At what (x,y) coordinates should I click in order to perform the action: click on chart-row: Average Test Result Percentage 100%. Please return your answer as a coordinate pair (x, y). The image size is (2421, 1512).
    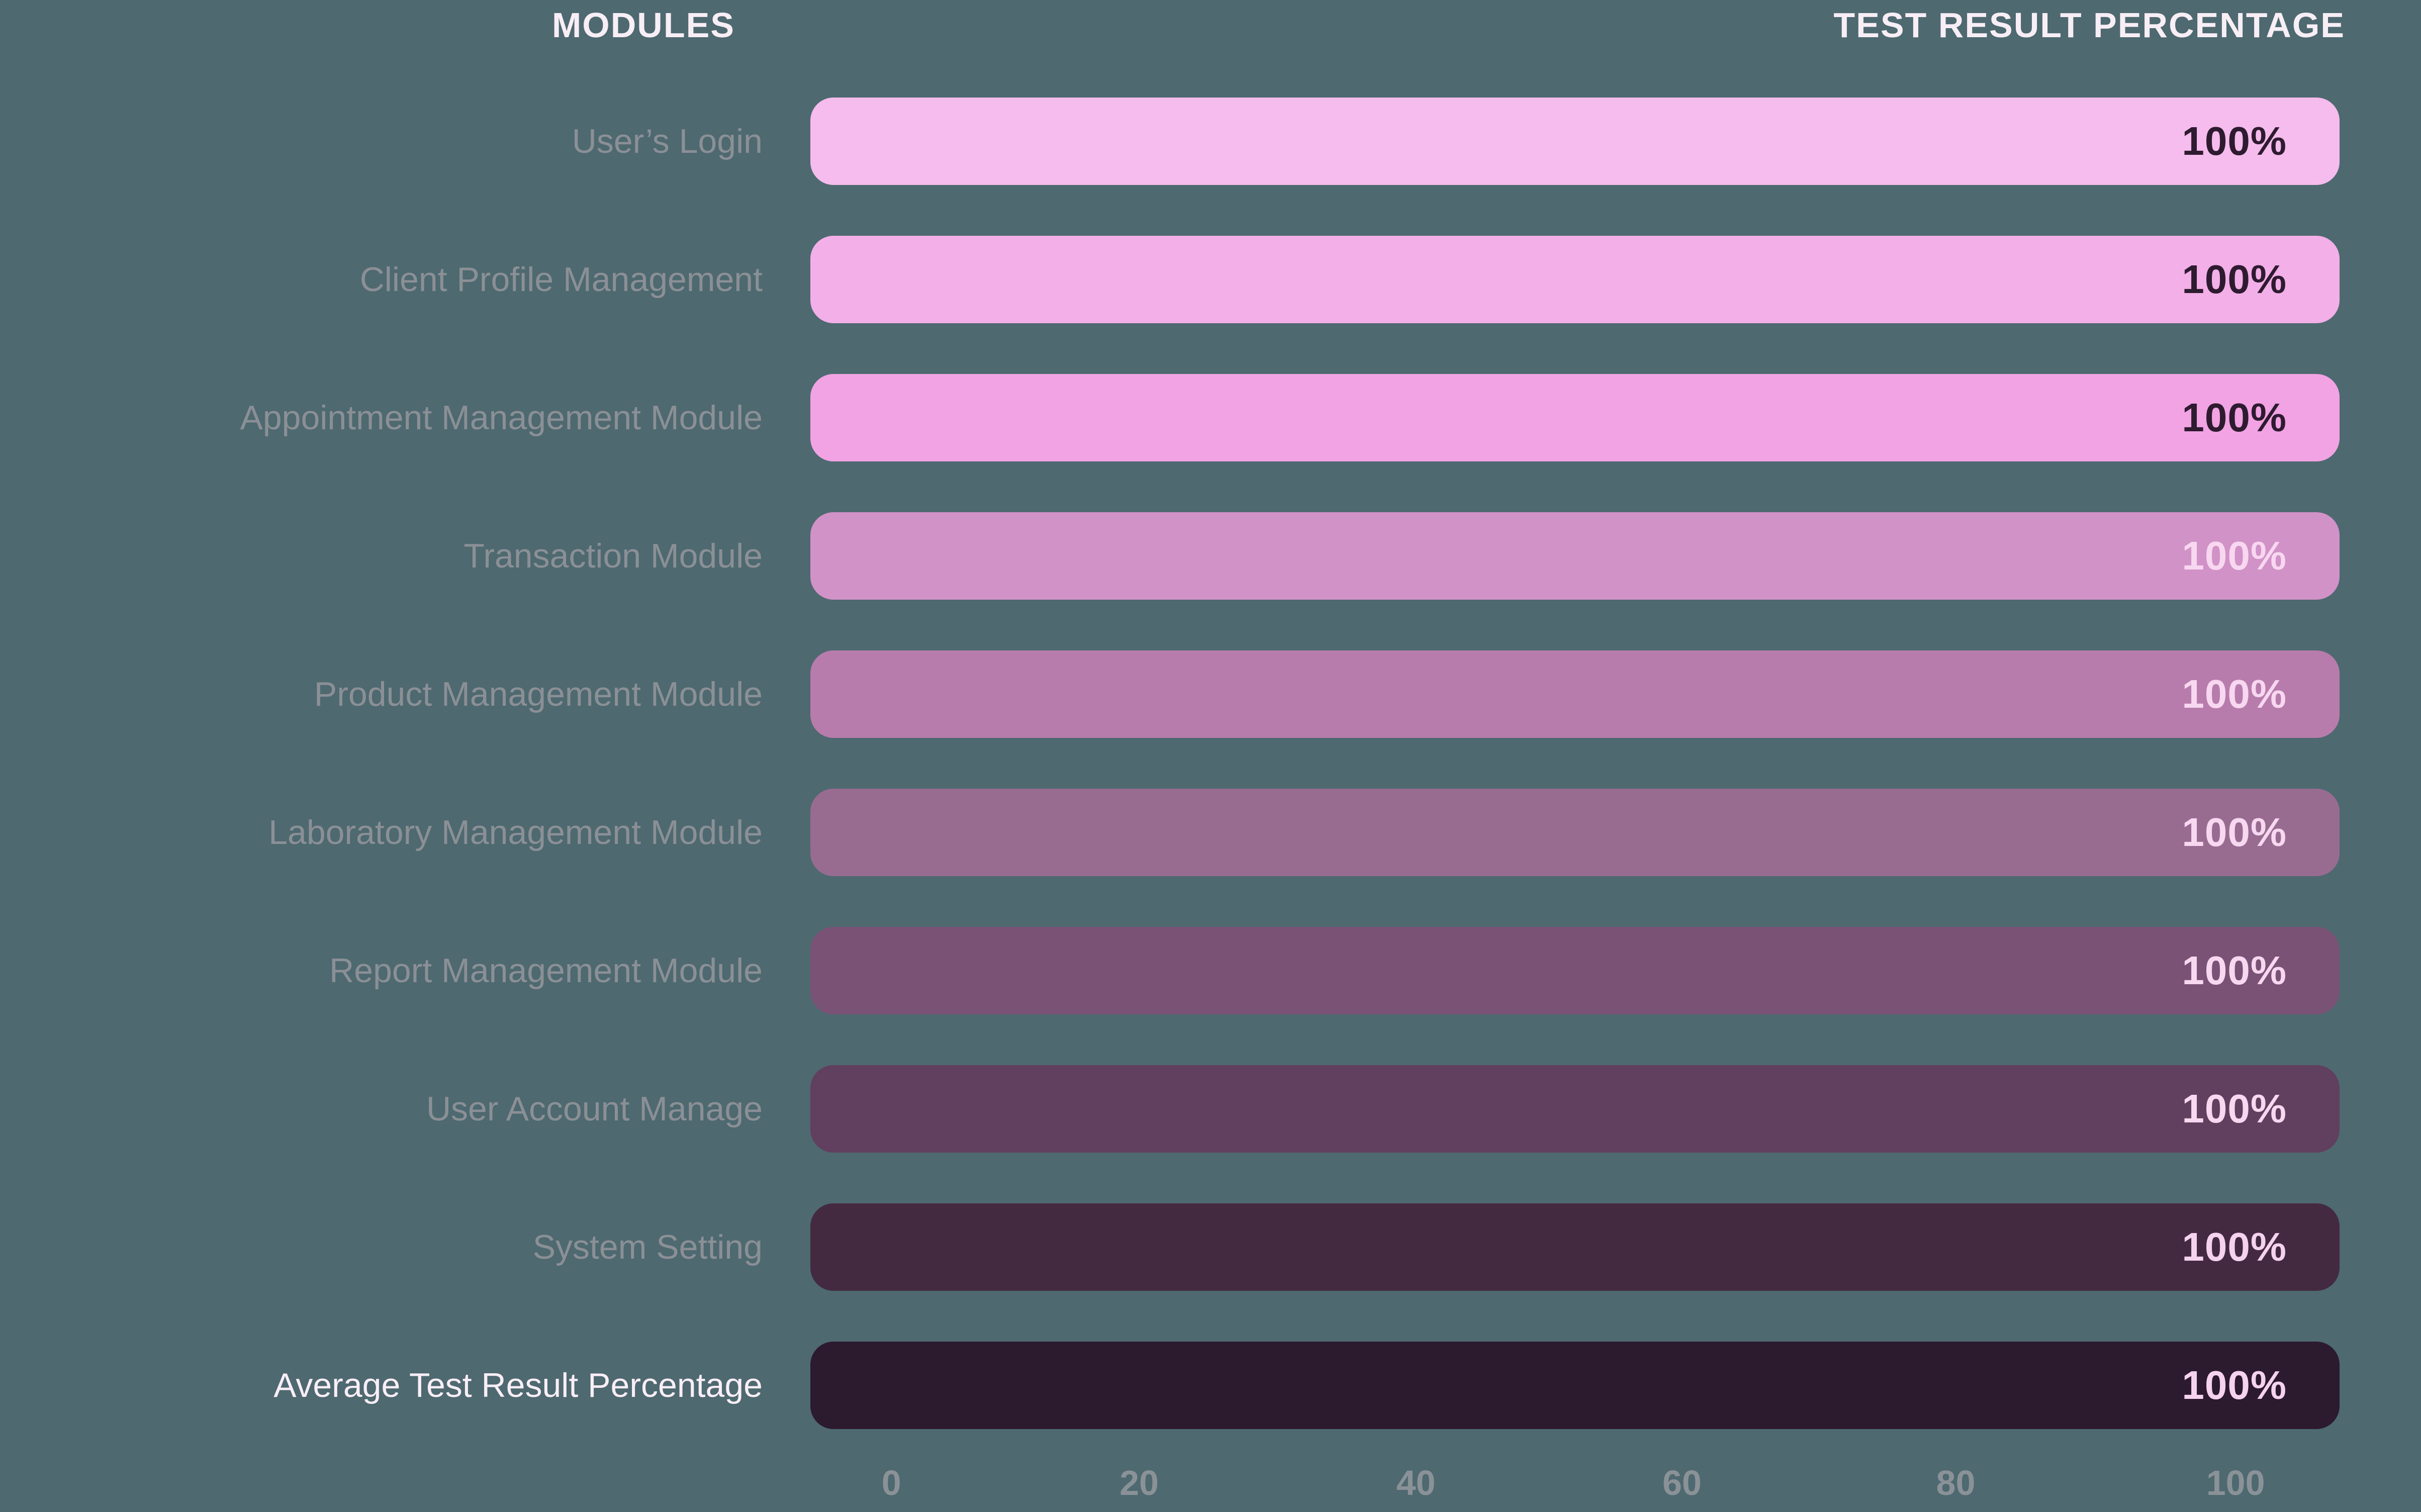
    Looking at the image, I should click on (1170, 1385).